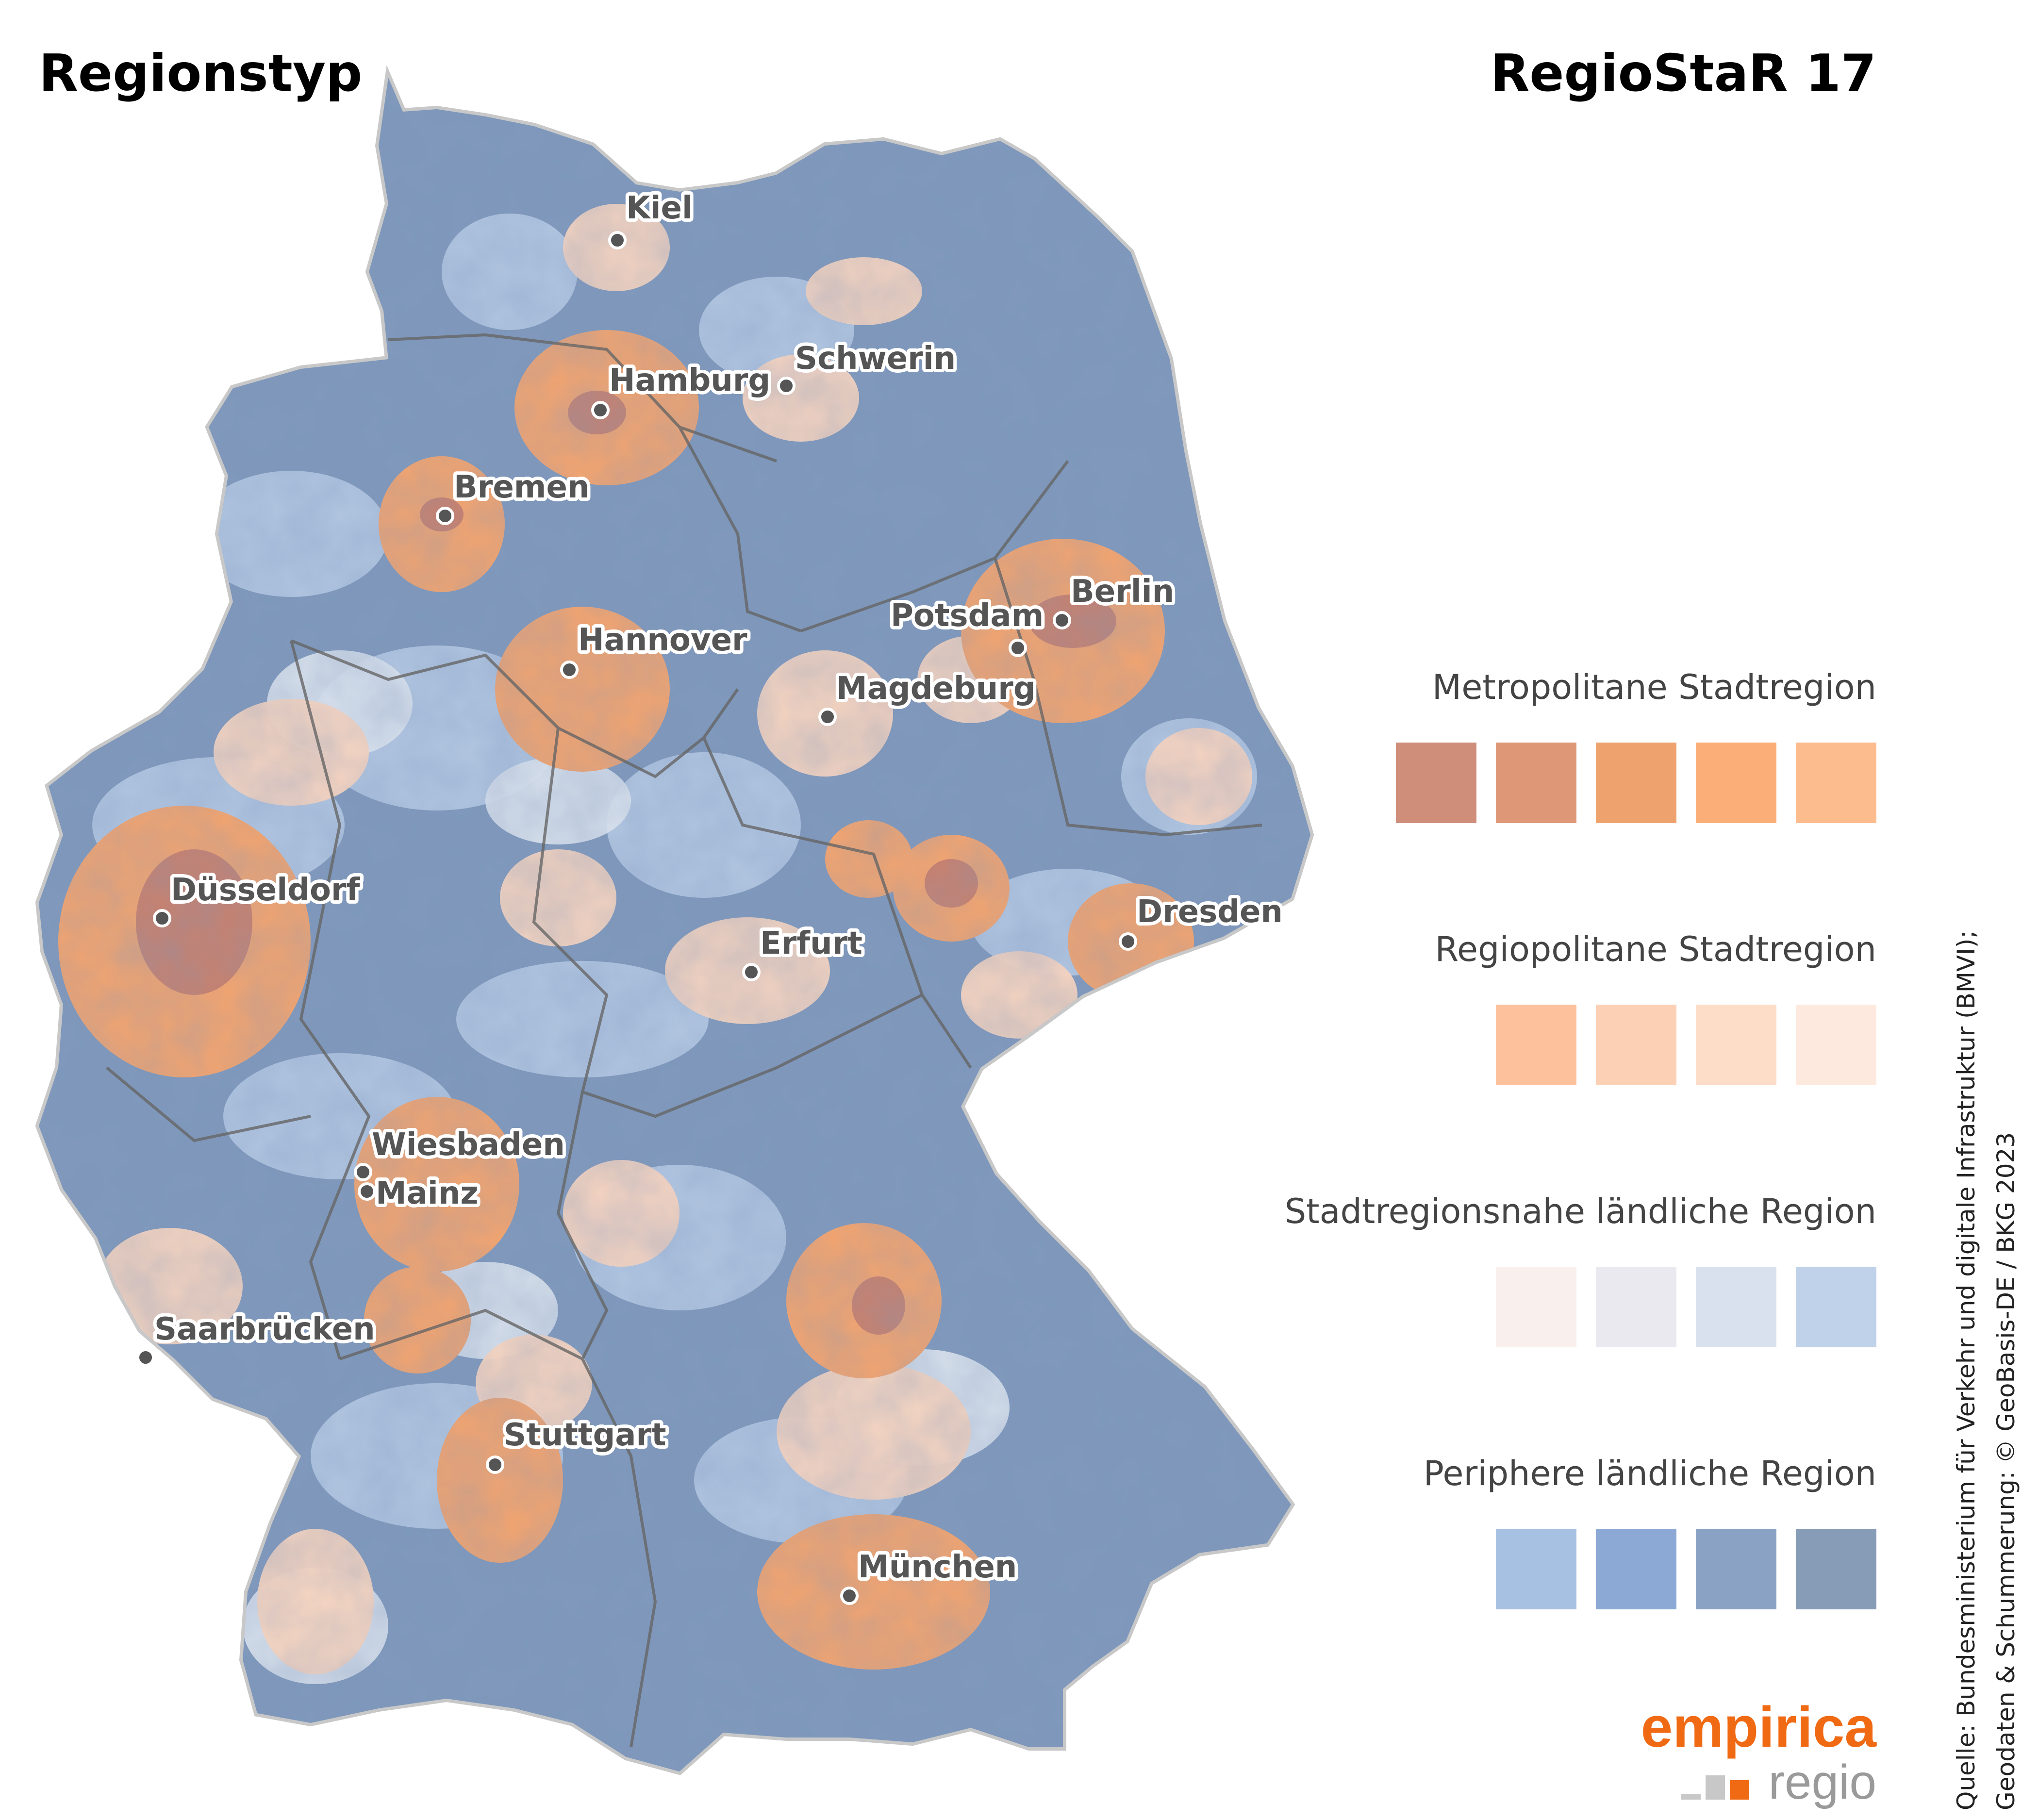 The height and width of the screenshot is (1820, 2022). Describe the element at coordinates (521, 487) in the screenshot. I see `svg-text: Bremen` at that location.